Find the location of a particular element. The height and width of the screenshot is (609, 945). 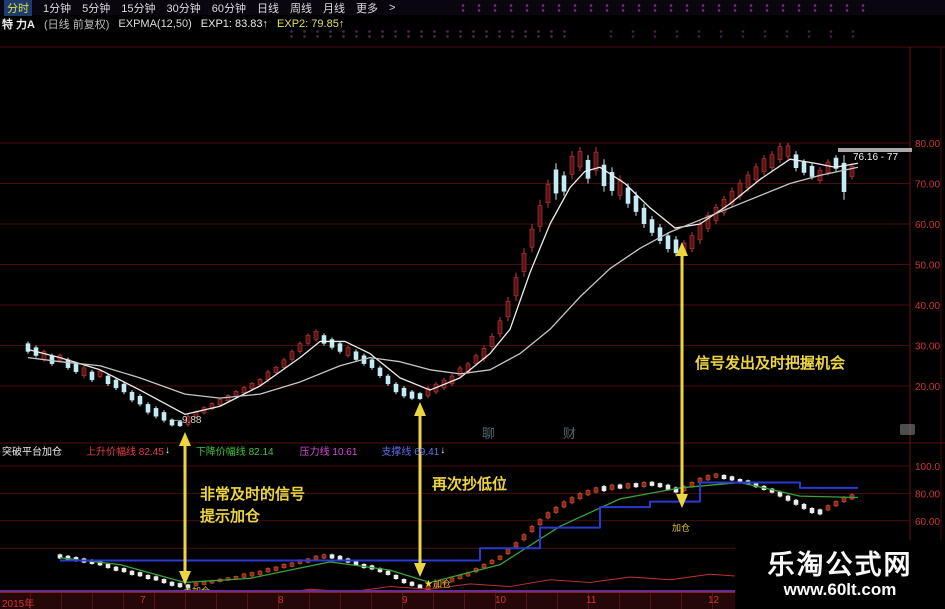

signal-label-jiacang-3: 加仓 is located at coordinates (681, 528).